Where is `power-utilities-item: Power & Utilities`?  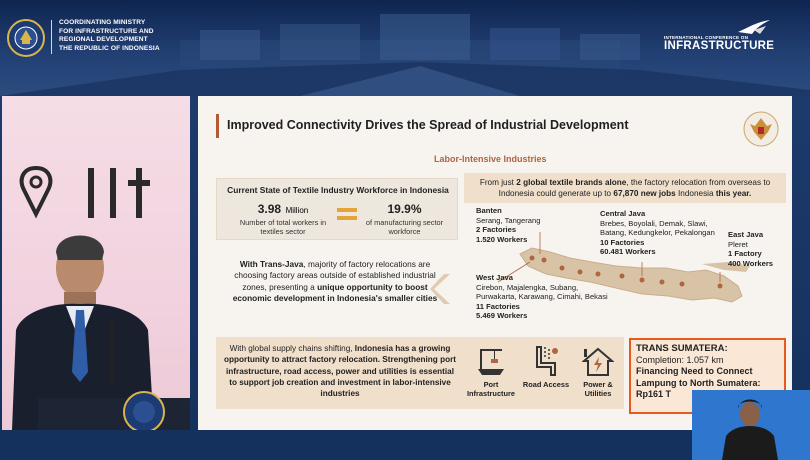 power-utilities-item: Power & Utilities is located at coordinates (598, 371).